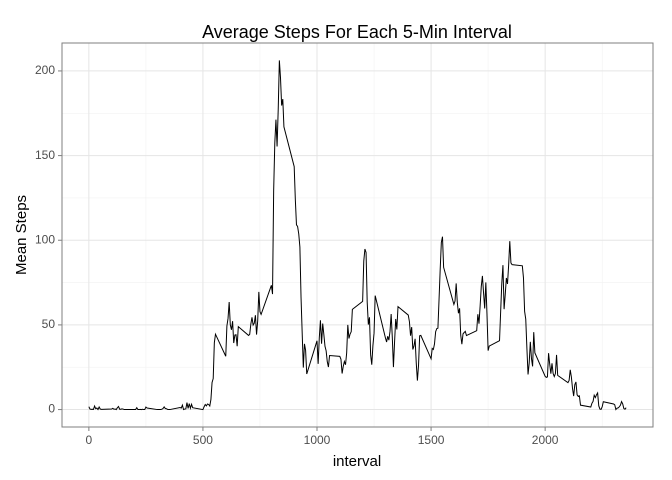 The image size is (672, 480). I want to click on x-tick-label: 2000, so click(545, 440).